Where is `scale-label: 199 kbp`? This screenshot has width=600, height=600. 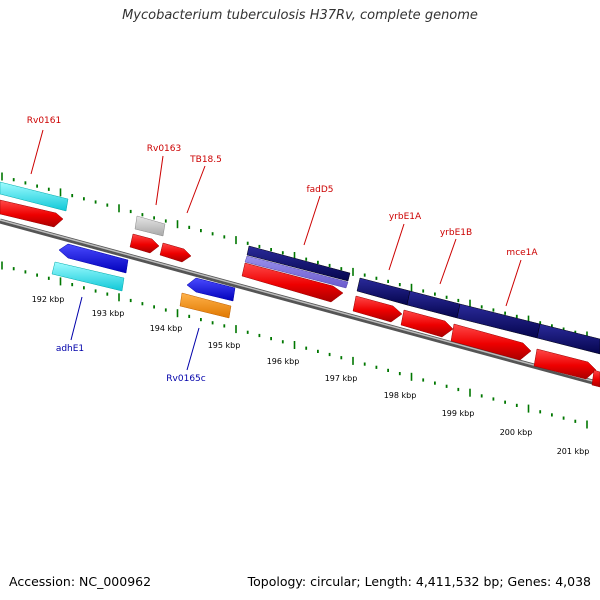
scale-label: 199 kbp is located at coordinates (458, 413).